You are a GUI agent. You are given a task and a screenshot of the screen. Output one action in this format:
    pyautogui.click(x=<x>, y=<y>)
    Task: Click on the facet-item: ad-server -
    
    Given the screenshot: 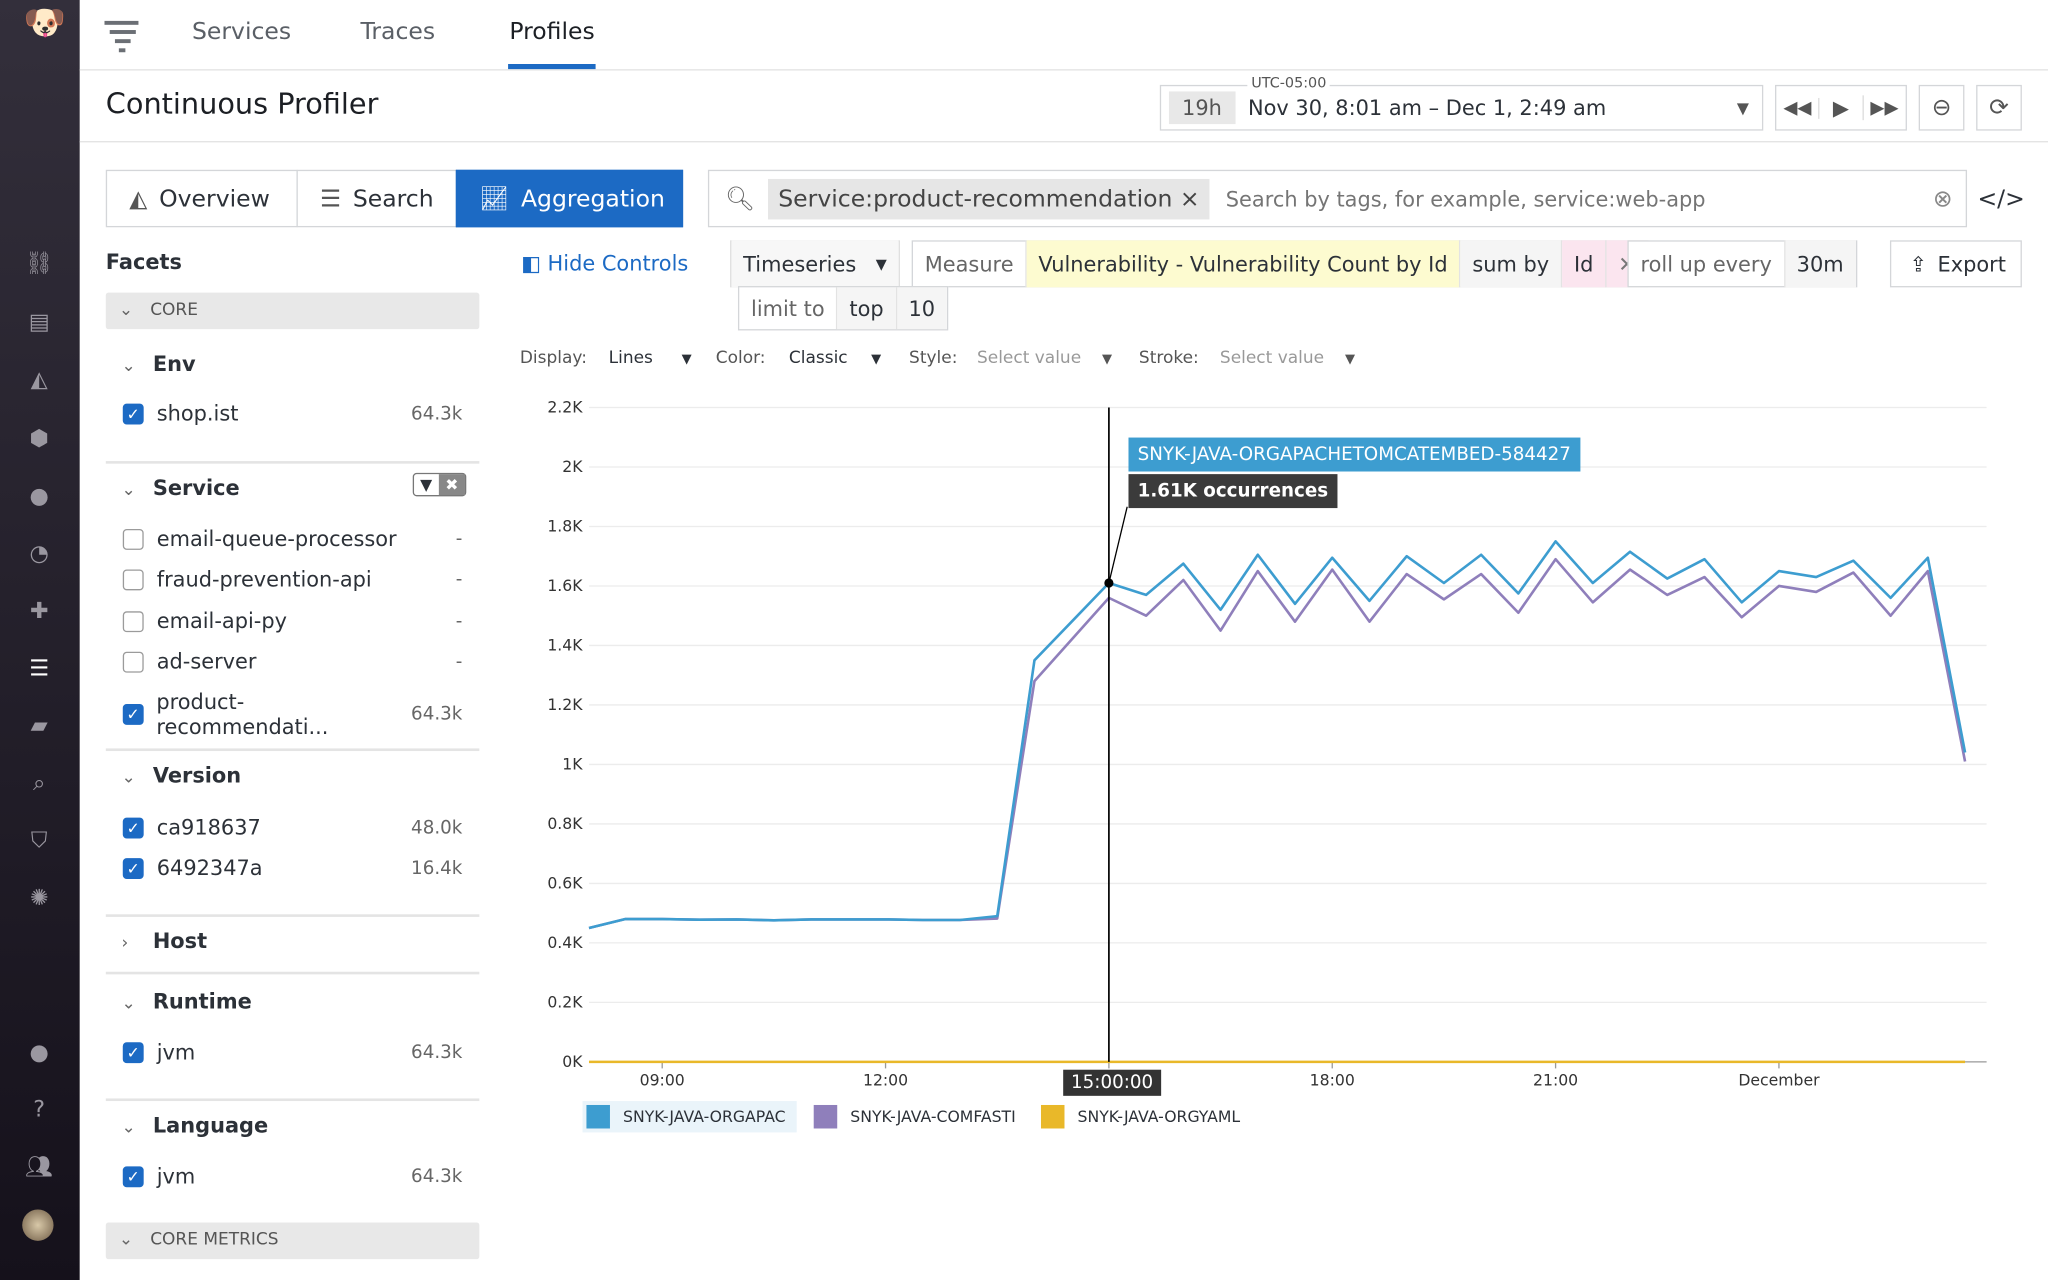 What is the action you would take?
    pyautogui.click(x=292, y=661)
    